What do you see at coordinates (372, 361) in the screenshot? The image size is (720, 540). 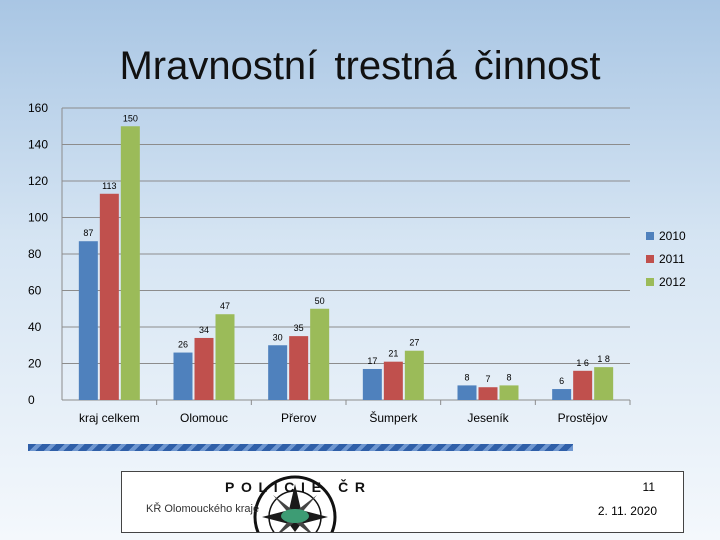 I see `data-label: 17` at bounding box center [372, 361].